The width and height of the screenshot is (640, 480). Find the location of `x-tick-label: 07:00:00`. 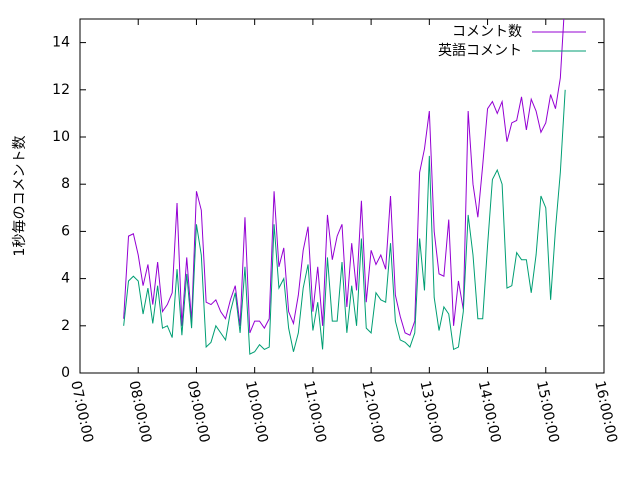

x-tick-label: 07:00:00 is located at coordinates (81, 411).